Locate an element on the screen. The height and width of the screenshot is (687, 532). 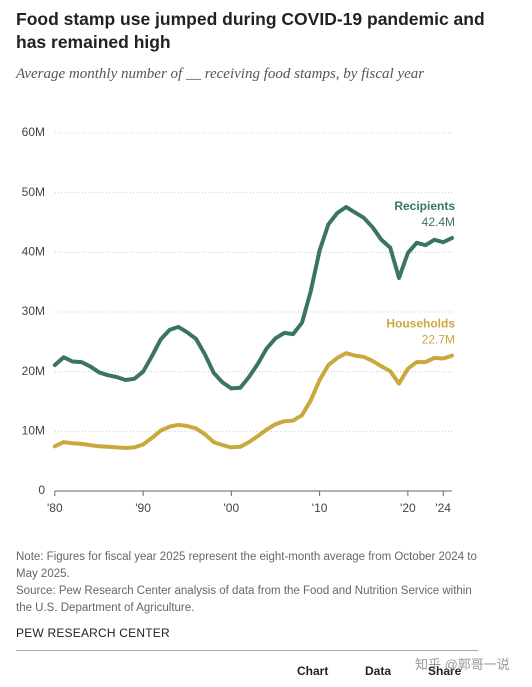
tab: Share is located at coordinates (445, 671).